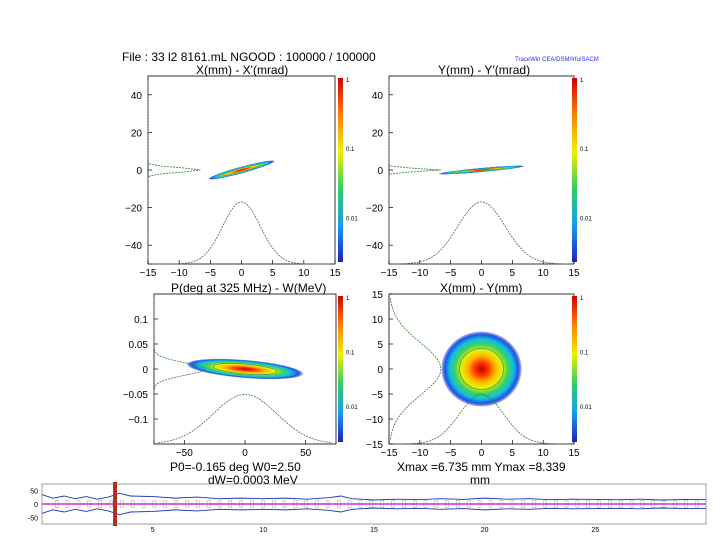 This screenshot has width=720, height=540. I want to click on x-tick-label-1-4: 5, so click(513, 273).